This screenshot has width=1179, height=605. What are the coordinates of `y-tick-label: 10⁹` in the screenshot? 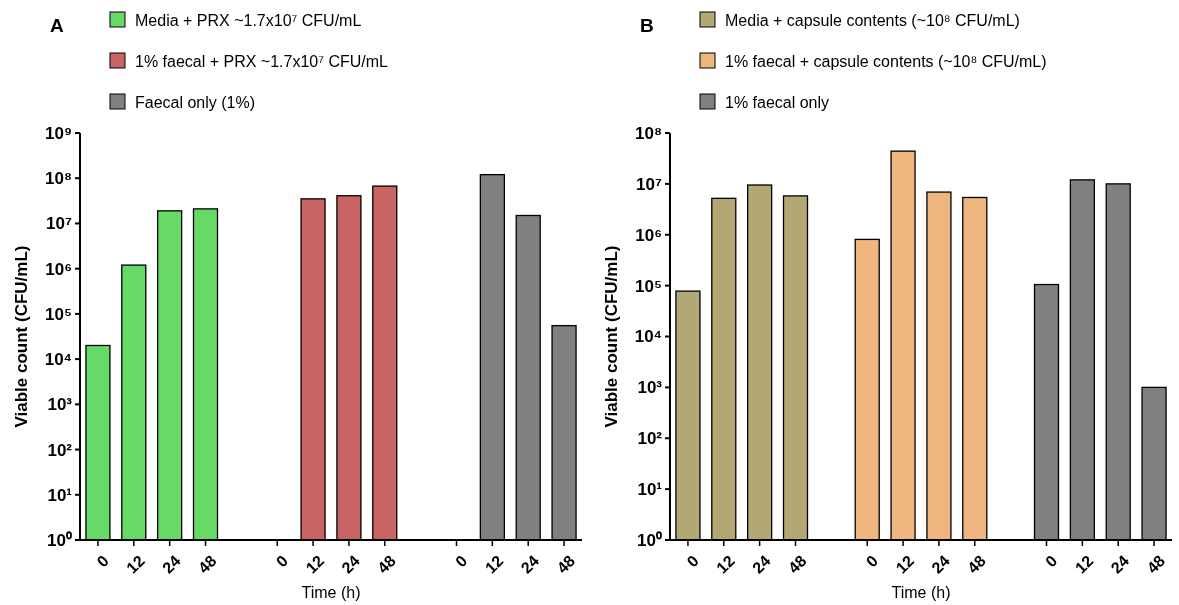 It's located at (58, 133).